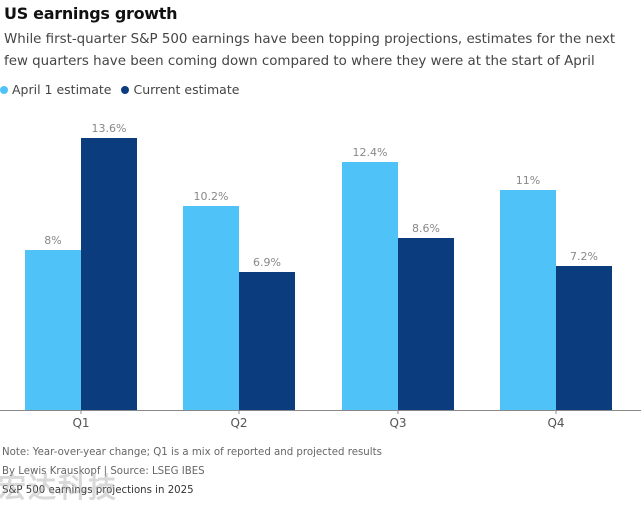  Describe the element at coordinates (4, 89) in the screenshot. I see `legend-swatch-april` at that location.